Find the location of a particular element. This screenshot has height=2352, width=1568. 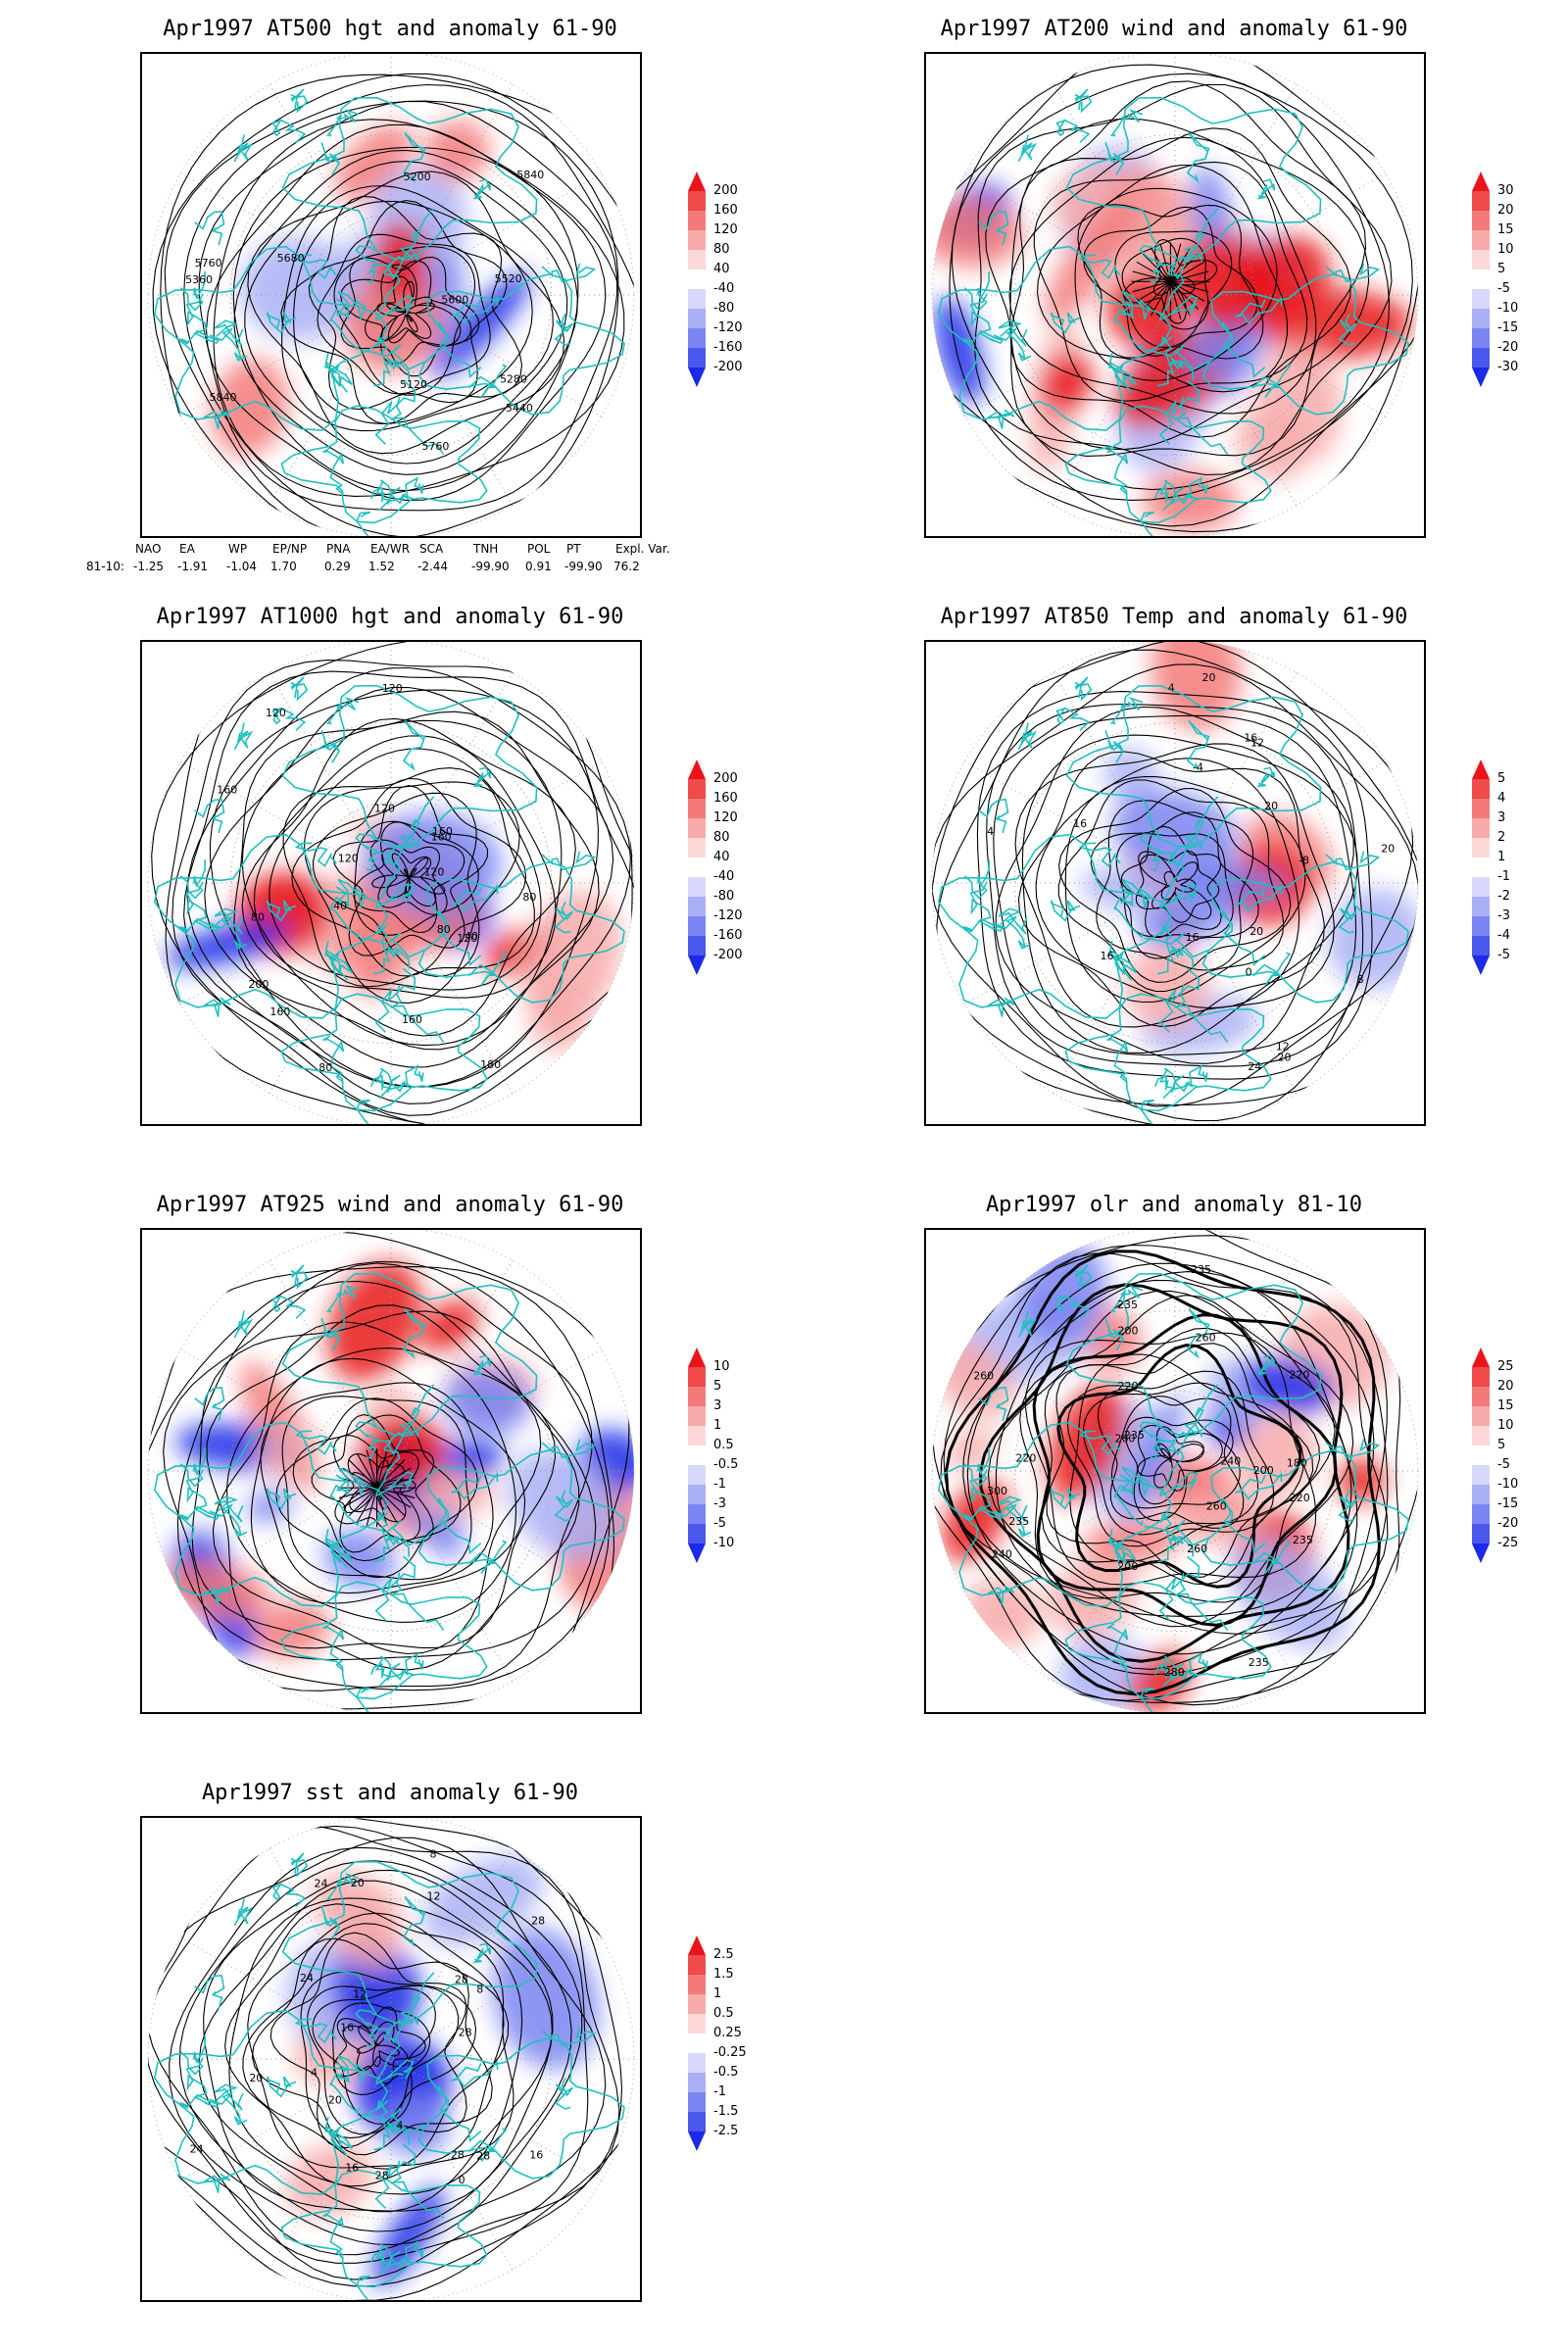

colorbar-label: 20 is located at coordinates (1505, 1386).